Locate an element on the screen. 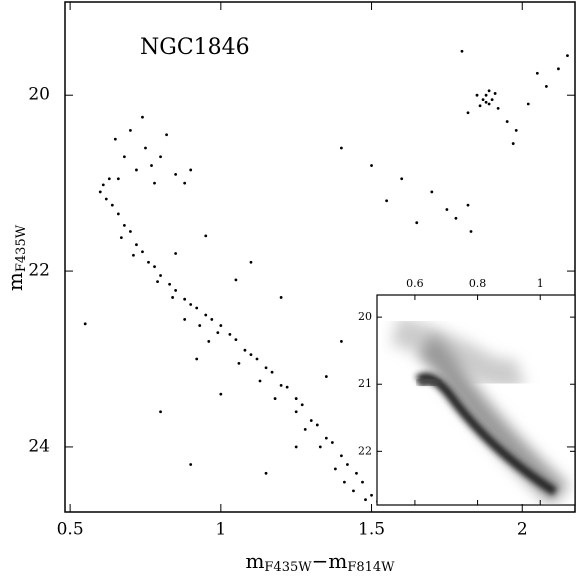 Image resolution: width=577 pixels, height=577 pixels. x-label-part: F435W is located at coordinates (288, 567).